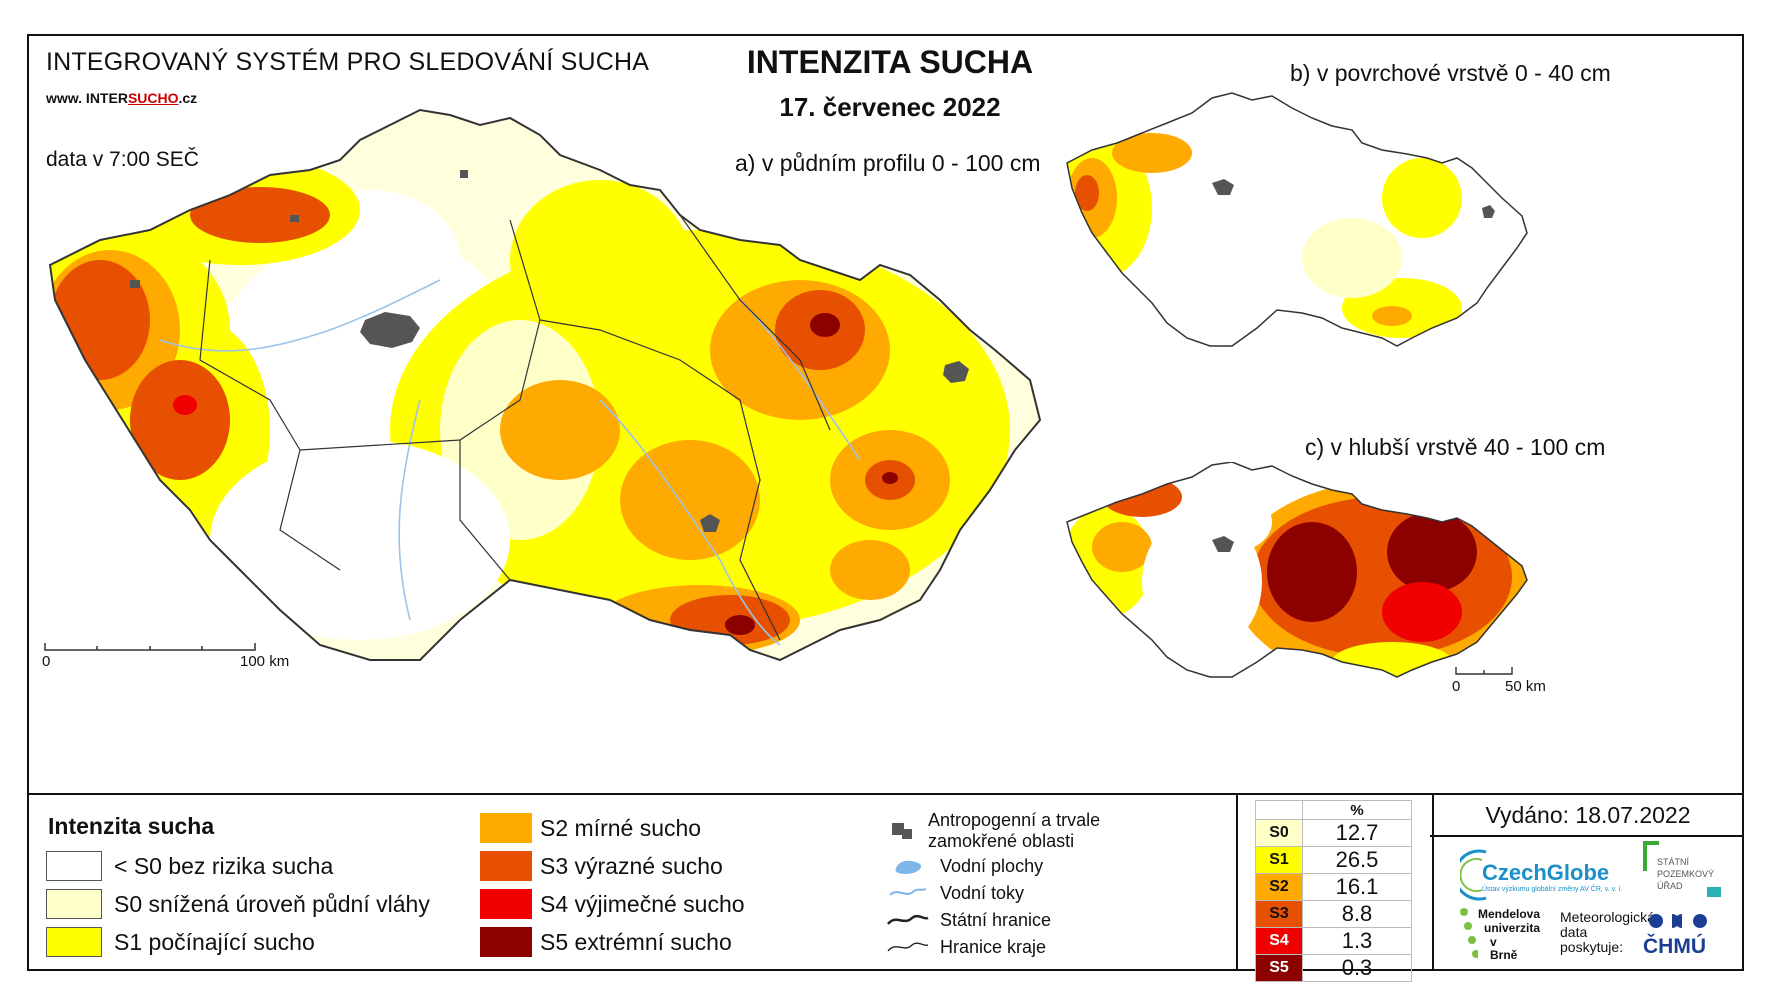  Describe the element at coordinates (150, 647) in the screenshot. I see `main-scale-bar` at that location.